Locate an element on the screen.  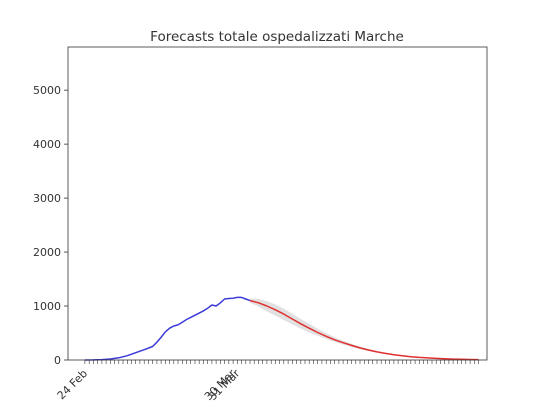
y-tick-label: 5000 is located at coordinates (47, 90).